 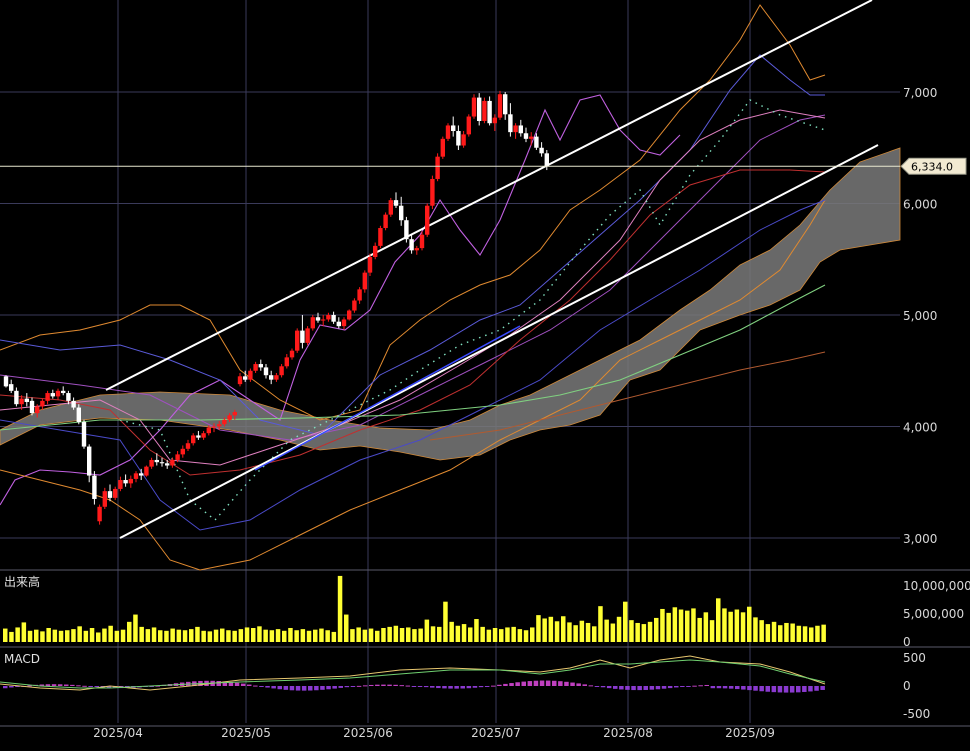 I want to click on price-tick-label: 6,000, so click(x=920, y=205).